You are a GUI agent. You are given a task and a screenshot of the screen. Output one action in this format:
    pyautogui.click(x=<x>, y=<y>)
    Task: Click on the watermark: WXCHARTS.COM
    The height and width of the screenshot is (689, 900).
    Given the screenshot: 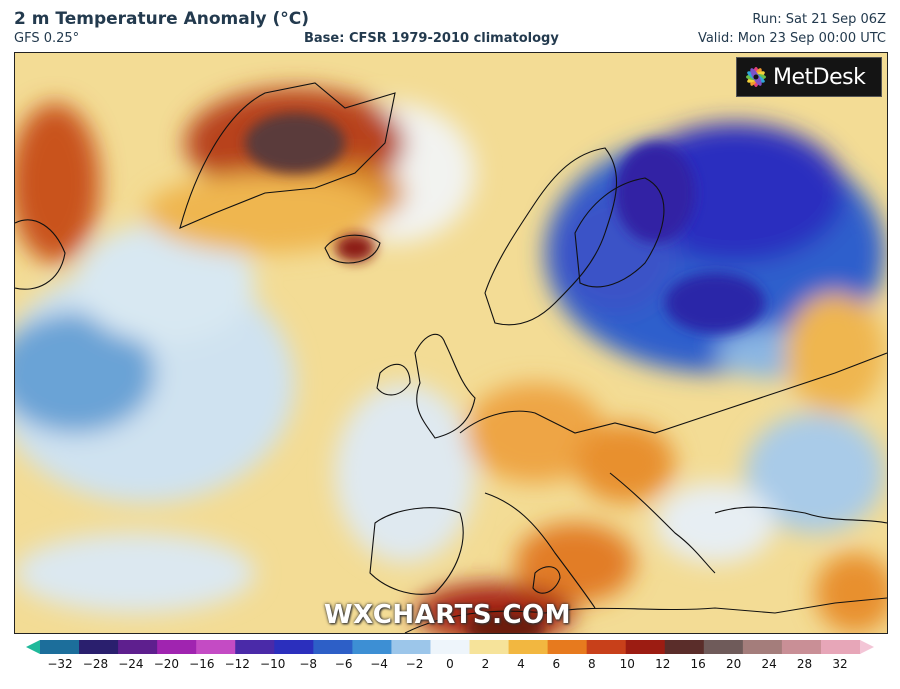 What is the action you would take?
    pyautogui.click(x=448, y=615)
    